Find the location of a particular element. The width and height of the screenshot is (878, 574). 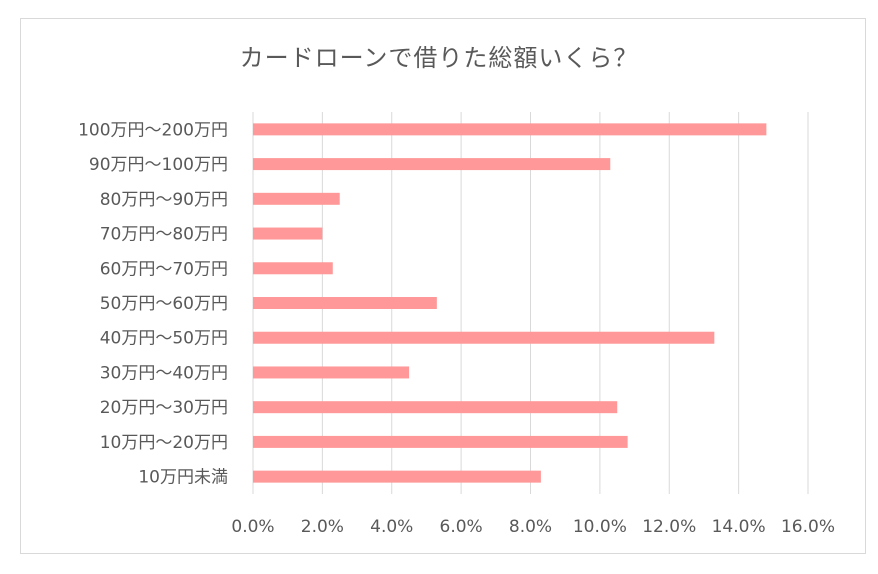

x-tick-label: 4.0% is located at coordinates (391, 527).